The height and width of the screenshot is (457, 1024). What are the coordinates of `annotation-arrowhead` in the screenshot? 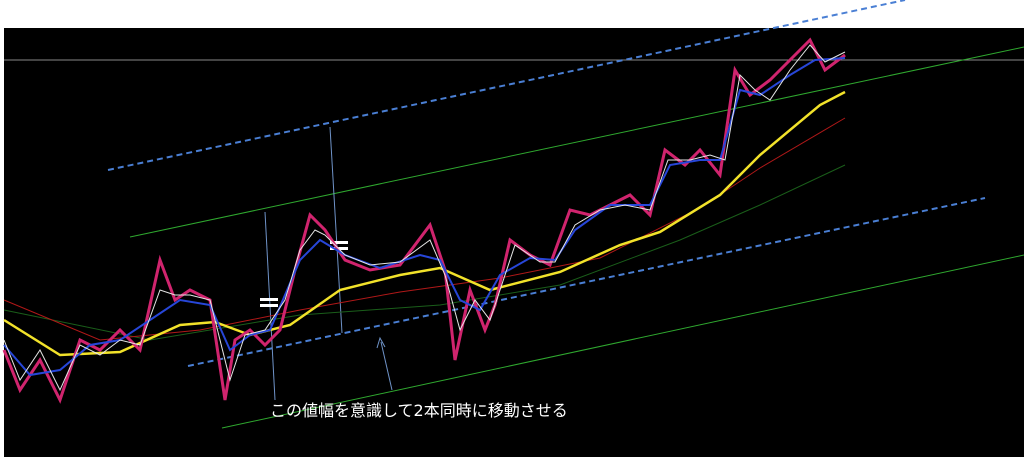 It's located at (381, 342).